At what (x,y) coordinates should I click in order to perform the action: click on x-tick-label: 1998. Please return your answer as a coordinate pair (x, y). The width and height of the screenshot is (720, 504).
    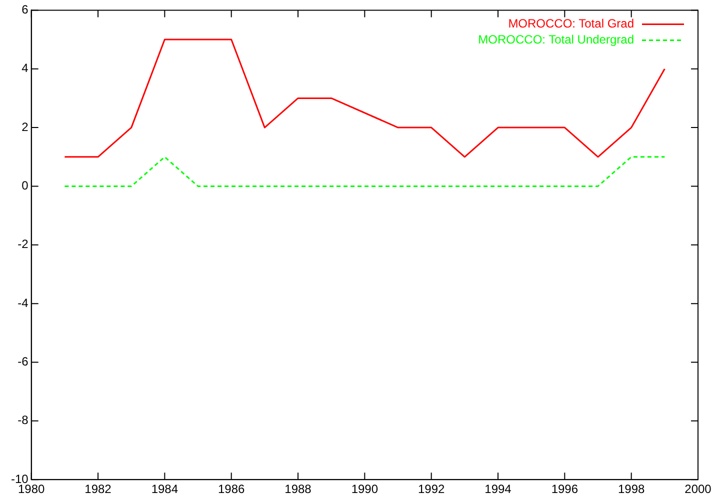
    Looking at the image, I should click on (632, 489).